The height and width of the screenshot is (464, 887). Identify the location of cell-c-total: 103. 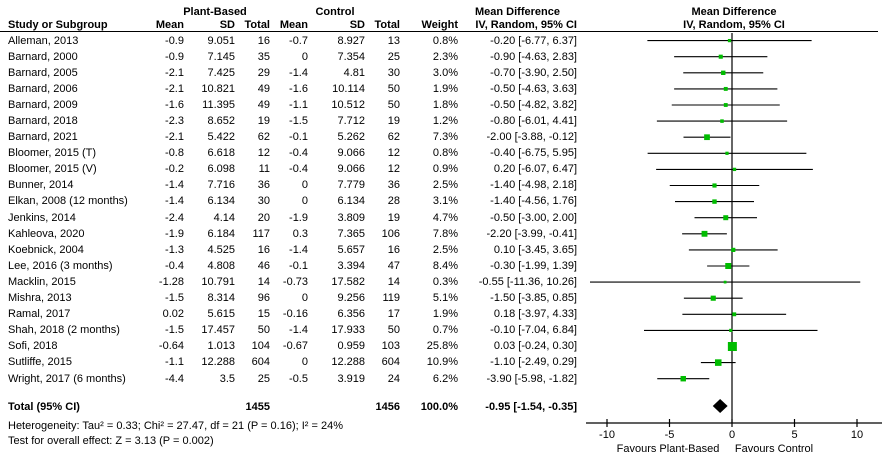
(390, 346).